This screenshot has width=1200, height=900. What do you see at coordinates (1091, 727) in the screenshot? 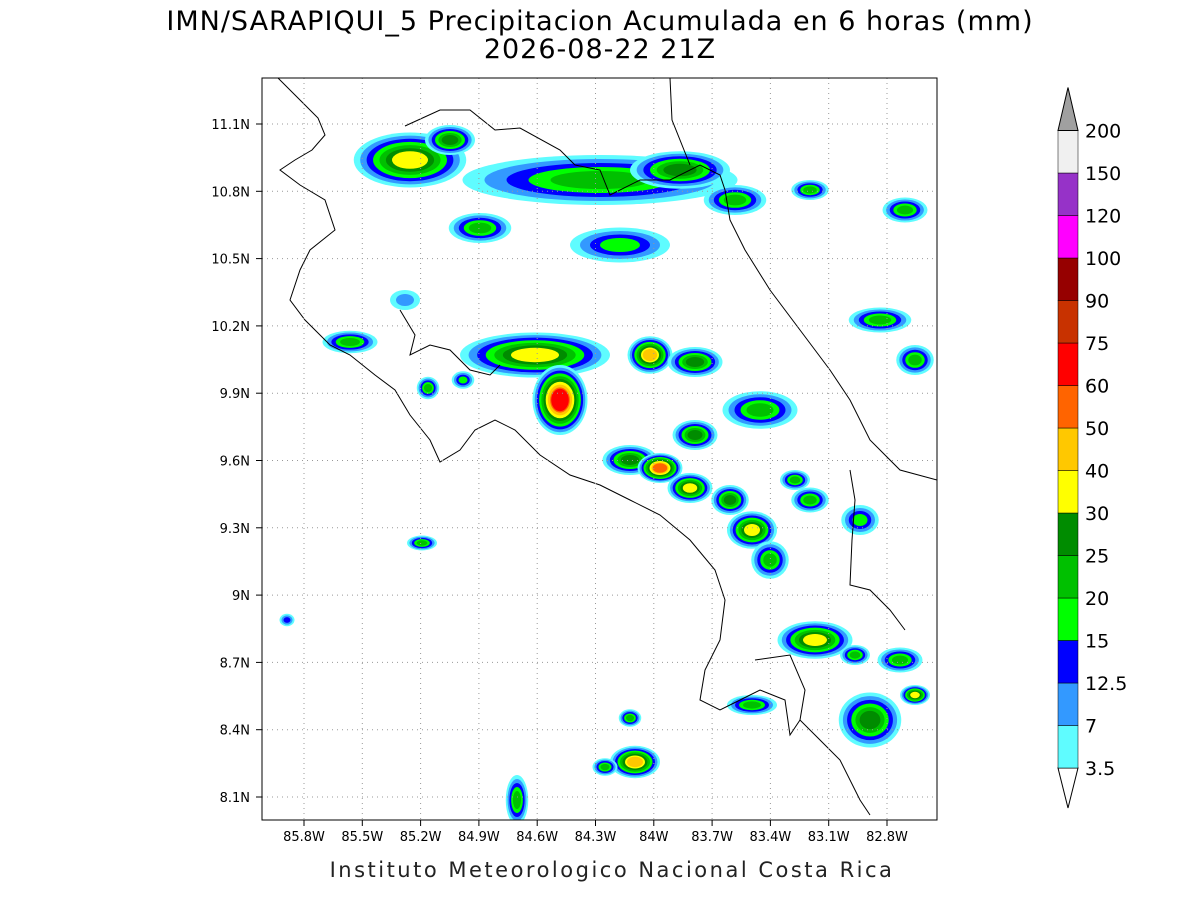
I see `colorbar-label: 7` at bounding box center [1091, 727].